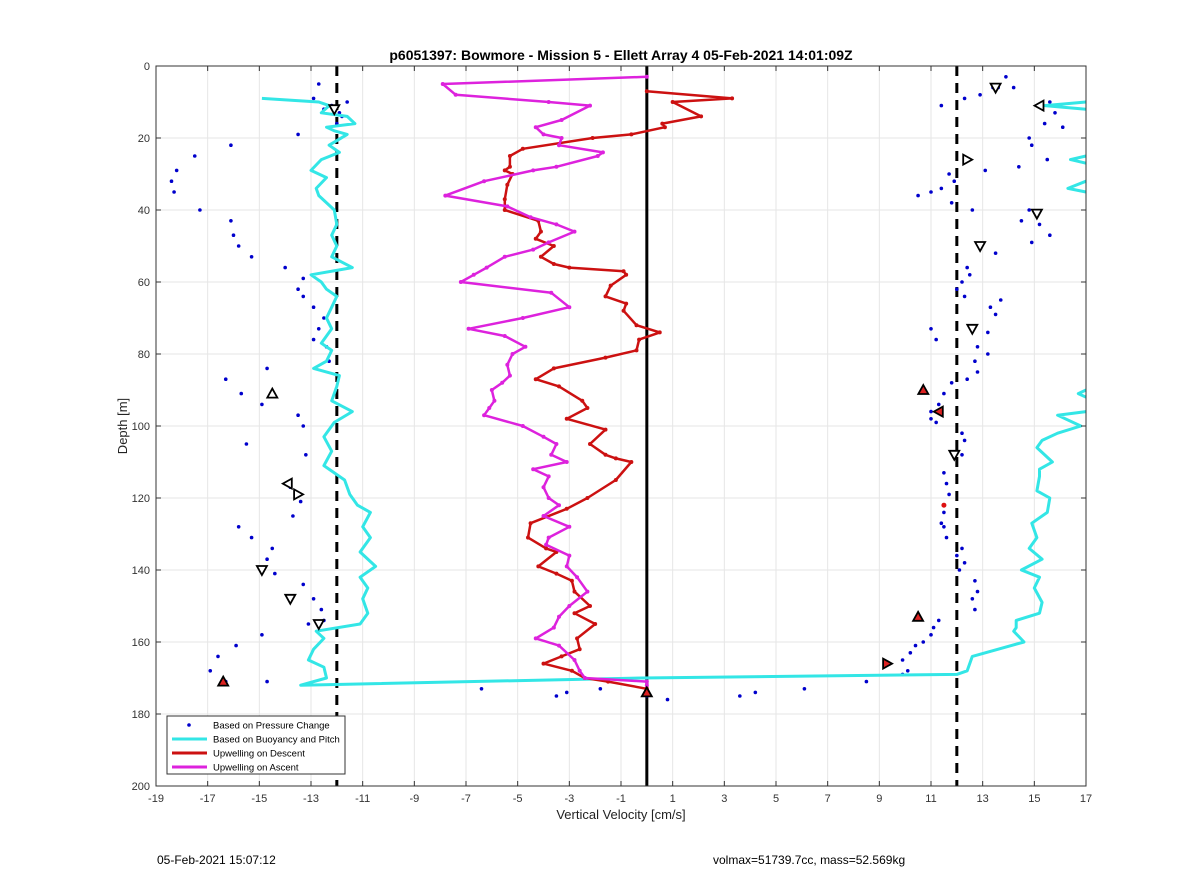  I want to click on x-axis-label: Vertical Velocity [cm/s], so click(620, 814).